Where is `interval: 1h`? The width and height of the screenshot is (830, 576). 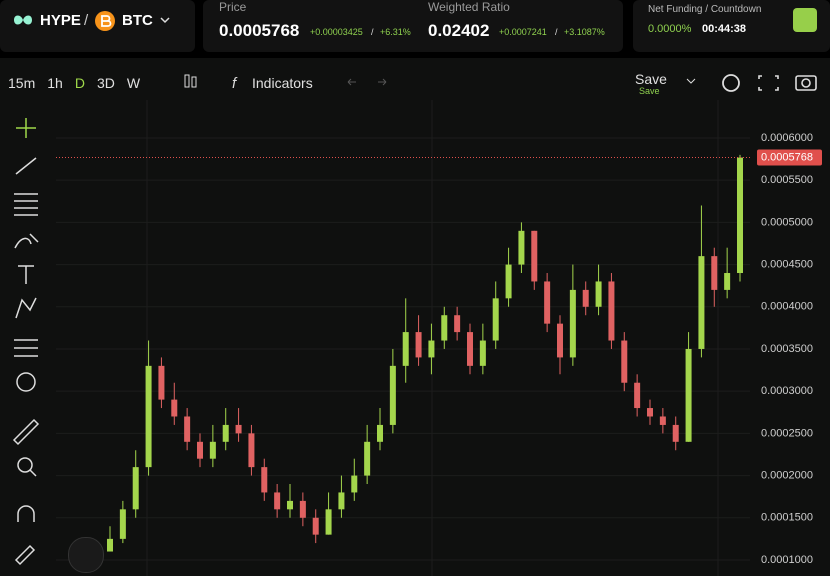 interval: 1h is located at coordinates (55, 83).